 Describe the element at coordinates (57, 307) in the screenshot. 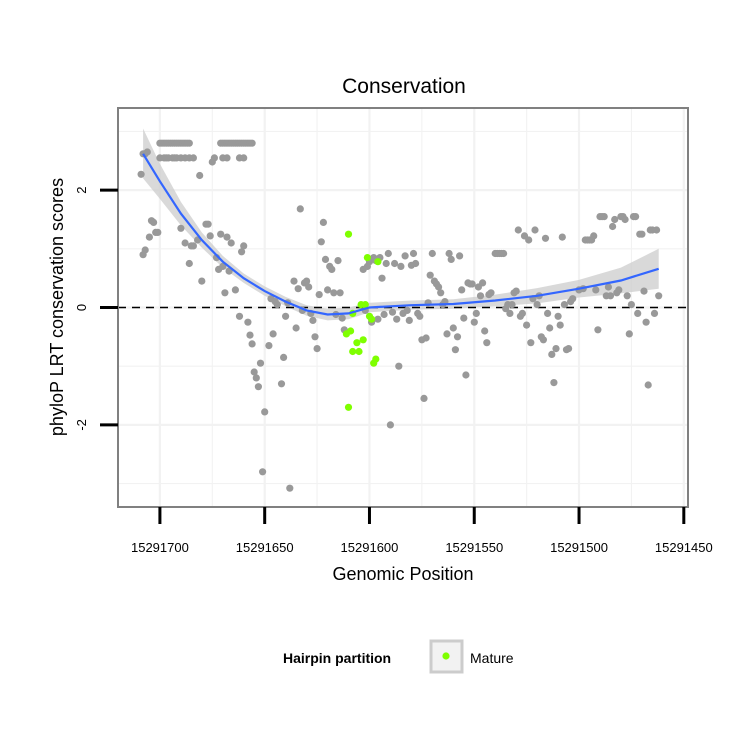

I see `y-axis-title: phyloP LRT conservation scores` at that location.